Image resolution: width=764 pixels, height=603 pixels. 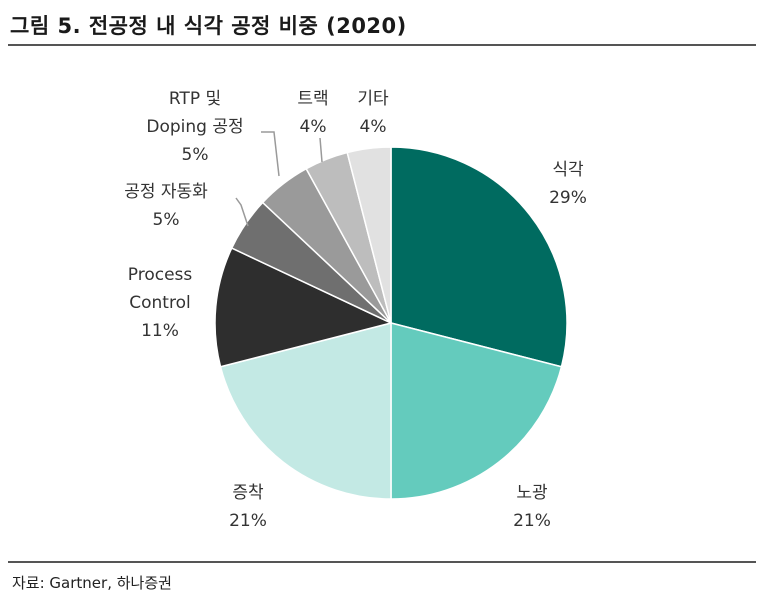 What do you see at coordinates (166, 220) in the screenshot?
I see `slice-value-label-4: 5%` at bounding box center [166, 220].